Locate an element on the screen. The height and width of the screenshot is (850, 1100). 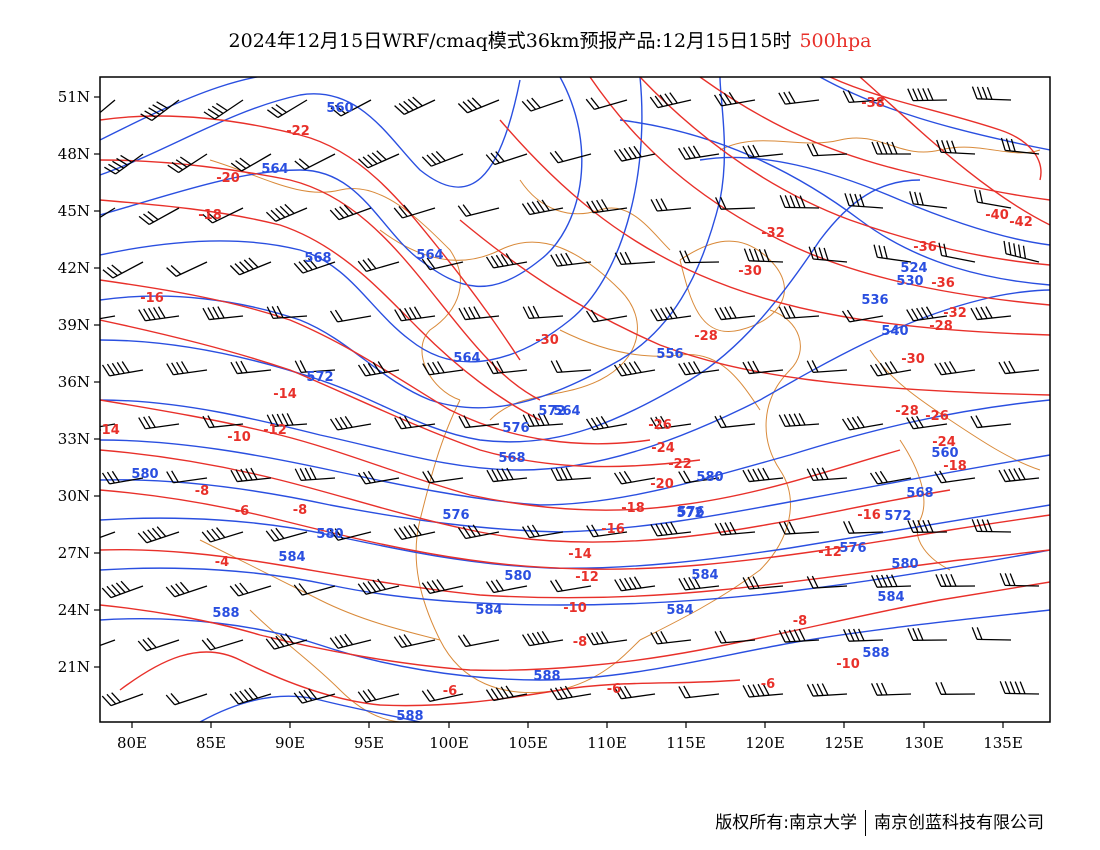
footer-company: 南京创蓝科技有限公司 is located at coordinates (959, 823).